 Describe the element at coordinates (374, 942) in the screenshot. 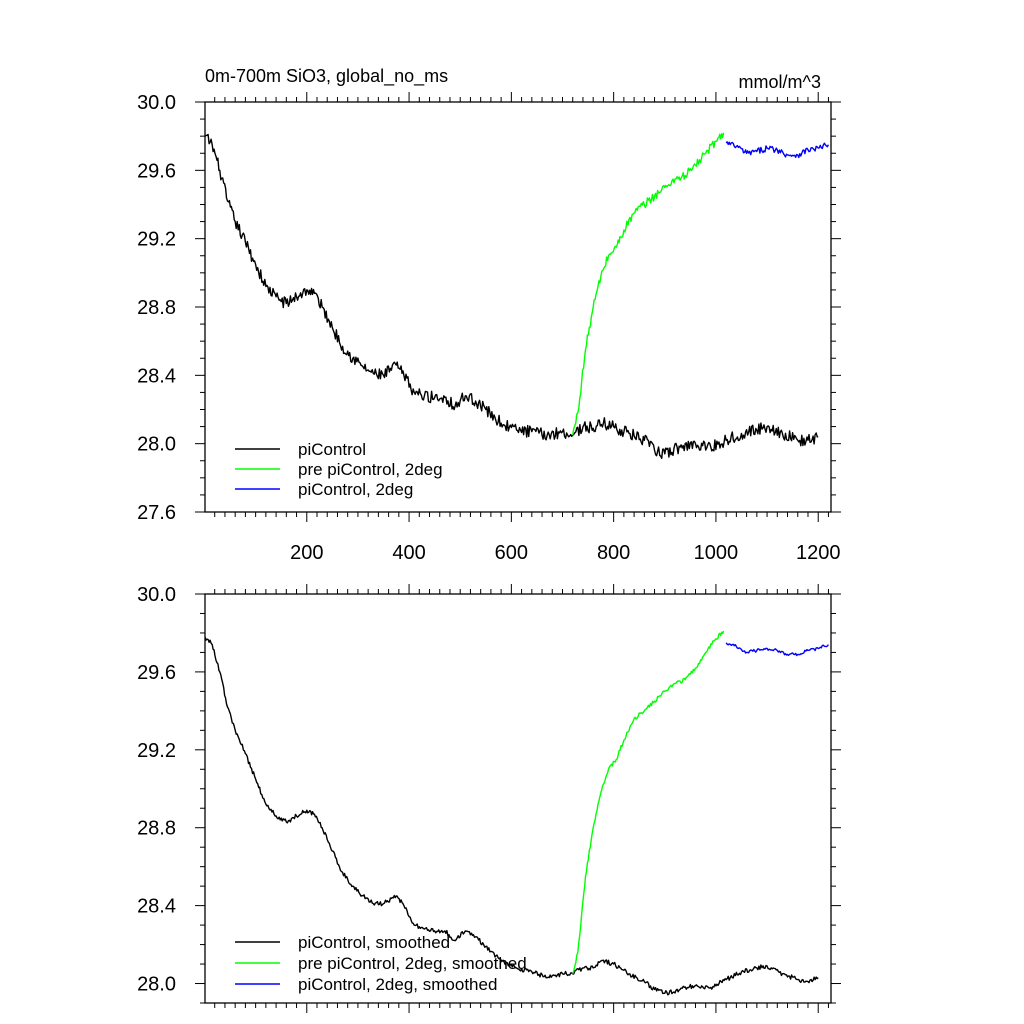

I see `legend-label: piControl, smoothed` at that location.